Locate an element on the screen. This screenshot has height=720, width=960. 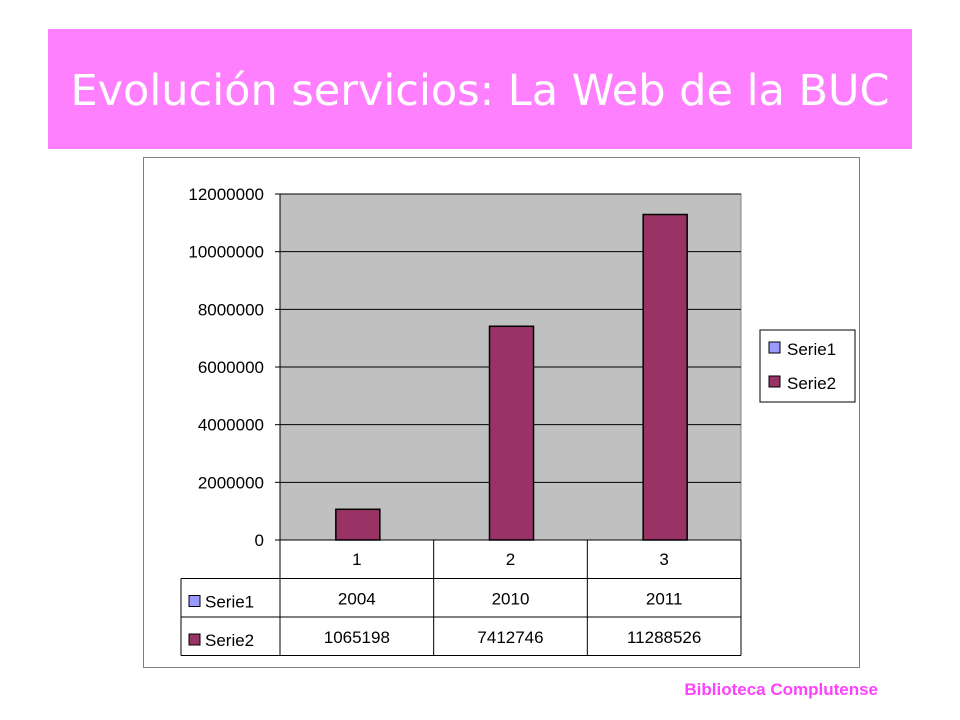
footer-text: Biblioteca Complutense is located at coordinates (781, 689).